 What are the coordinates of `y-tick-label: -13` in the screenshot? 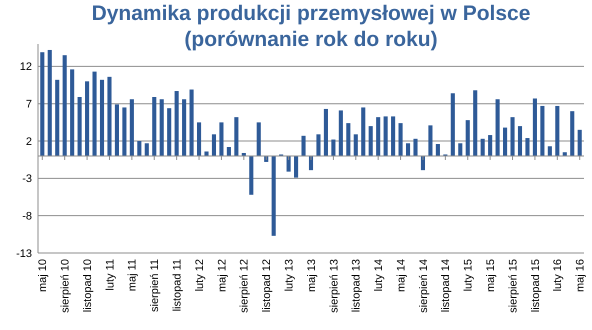 It's located at (24, 254).